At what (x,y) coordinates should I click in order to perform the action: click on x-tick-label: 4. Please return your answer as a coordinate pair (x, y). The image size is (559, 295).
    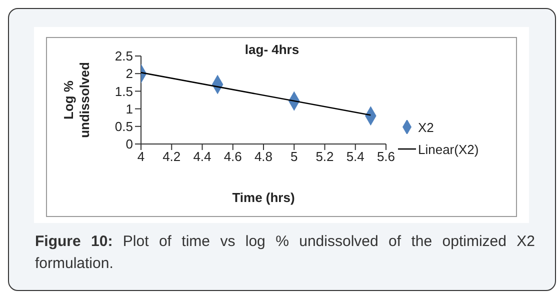
    Looking at the image, I should click on (141, 156).